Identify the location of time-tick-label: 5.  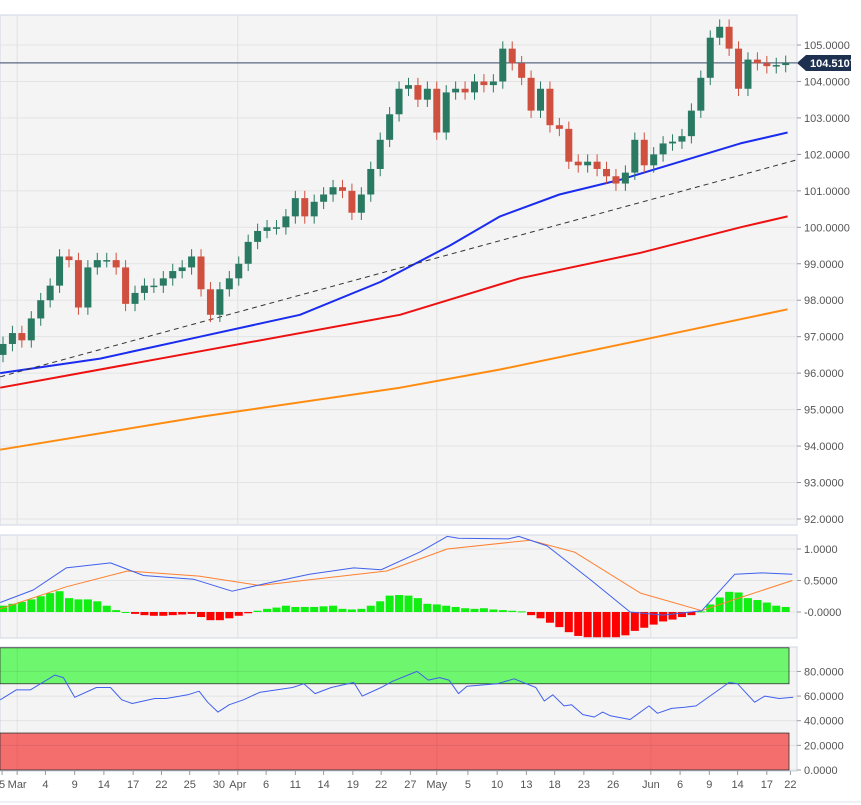
(468, 785).